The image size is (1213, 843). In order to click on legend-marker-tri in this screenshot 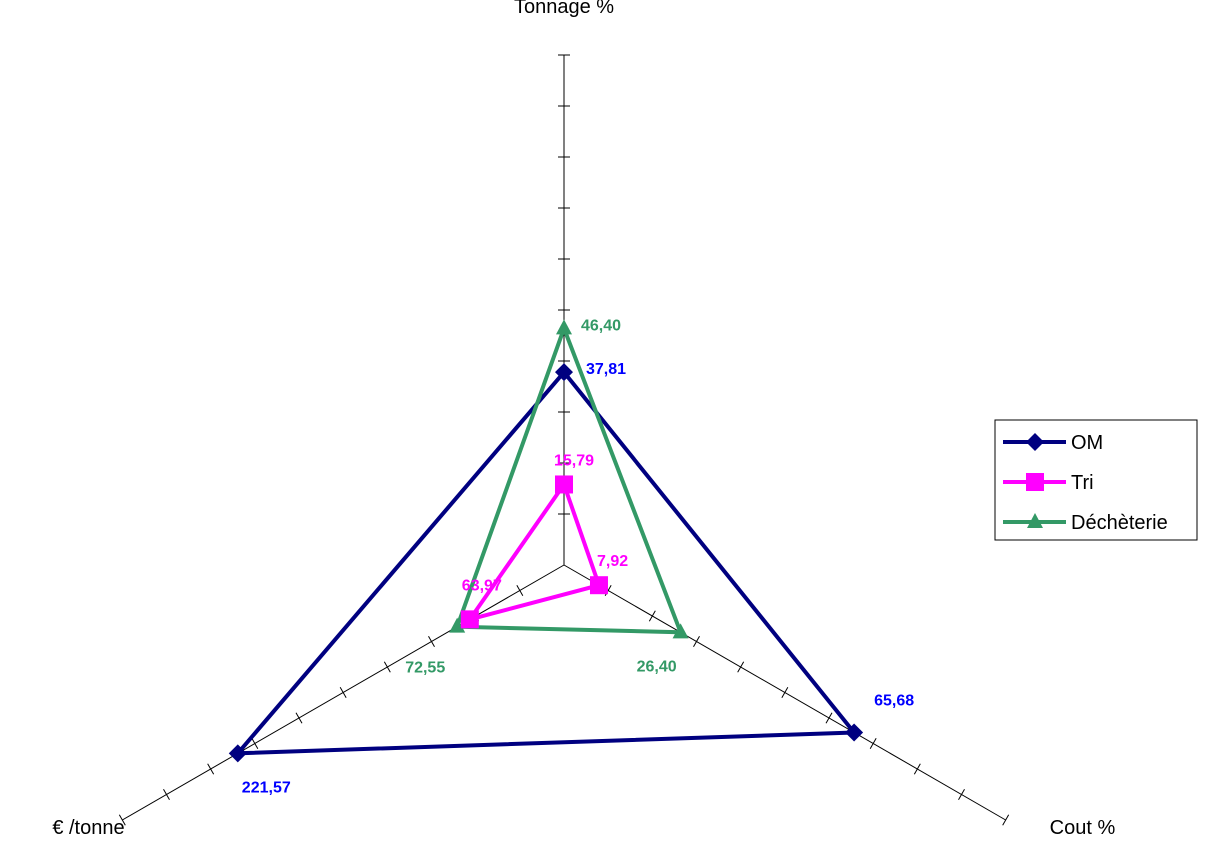, I will do `click(1035, 482)`.